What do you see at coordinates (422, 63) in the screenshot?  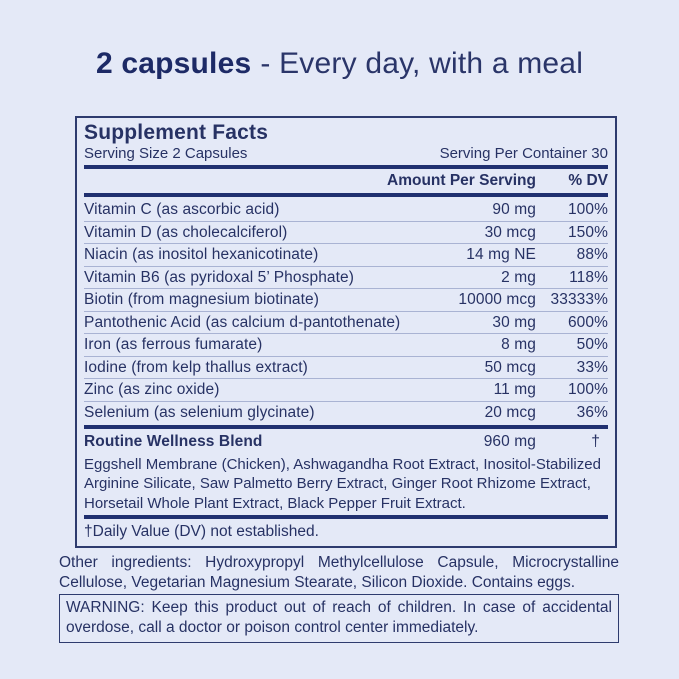 I see `dosage-instruction: - Every day, with a meal` at bounding box center [422, 63].